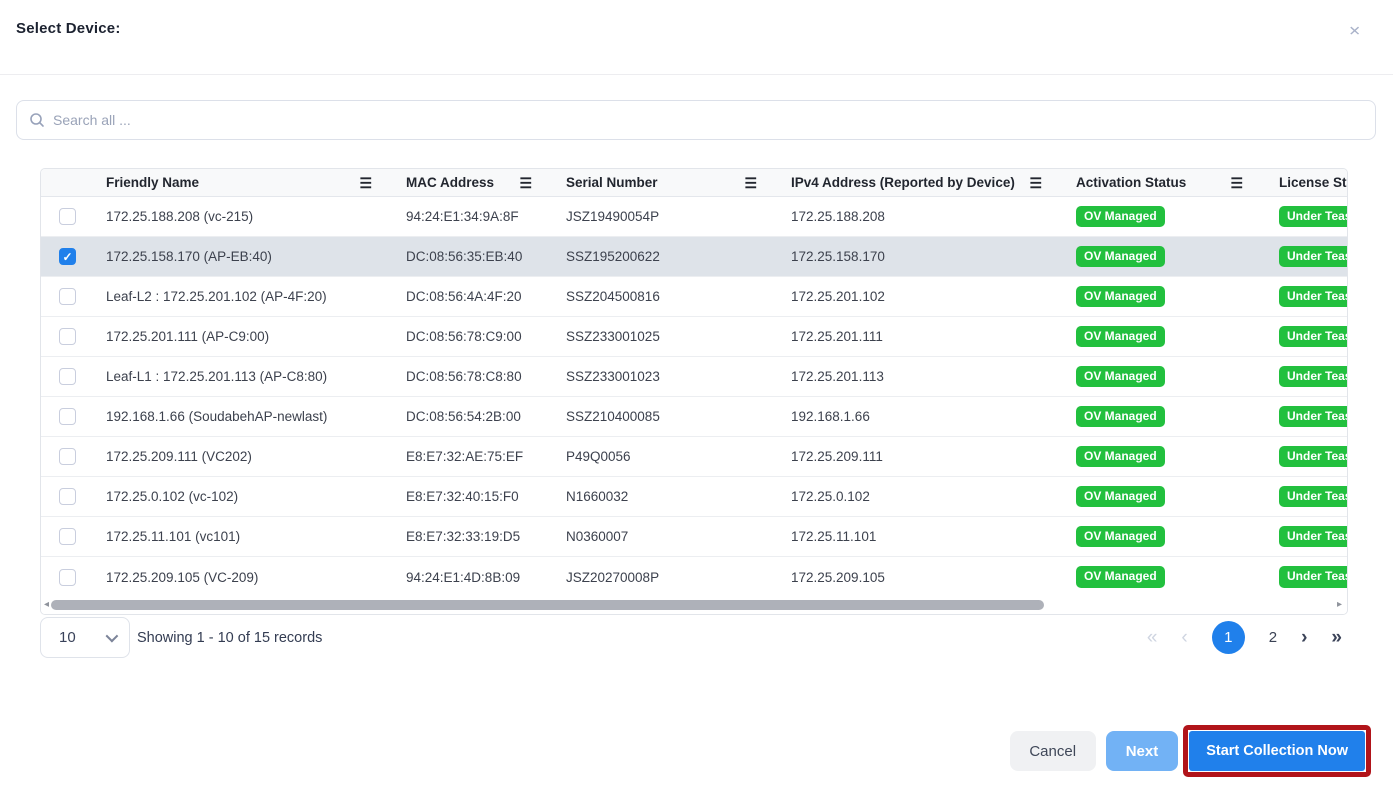  What do you see at coordinates (1052, 751) in the screenshot?
I see `cancel-button: Cancel` at bounding box center [1052, 751].